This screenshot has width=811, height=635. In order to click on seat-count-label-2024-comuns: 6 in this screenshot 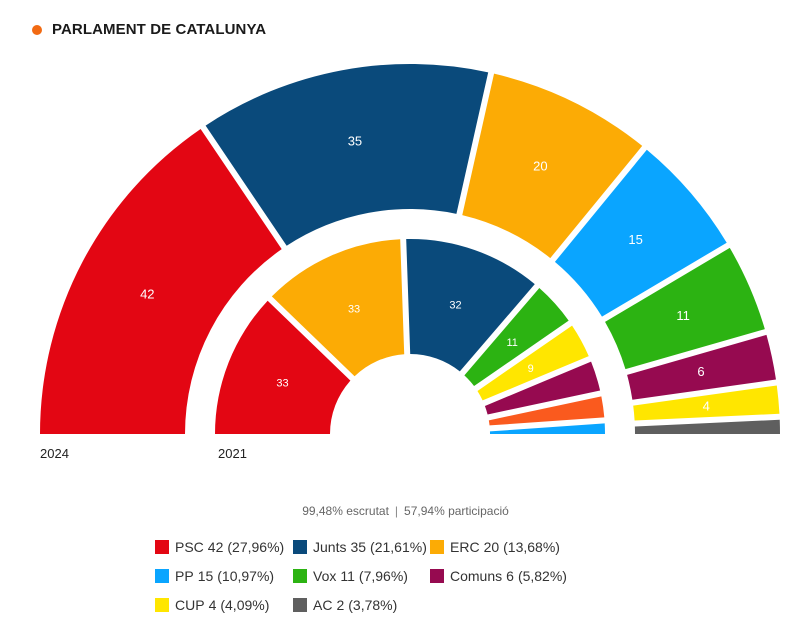, I will do `click(700, 371)`.